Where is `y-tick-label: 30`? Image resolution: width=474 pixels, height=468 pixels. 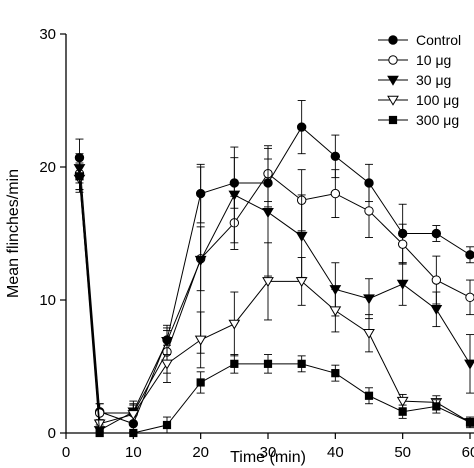
y-tick-label: 30 is located at coordinates (47, 34).